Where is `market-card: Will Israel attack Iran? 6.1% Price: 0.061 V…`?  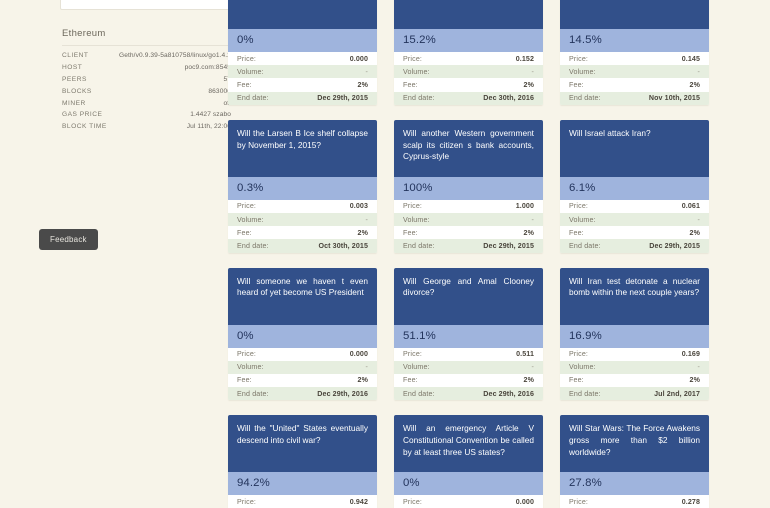 market-card: Will Israel attack Iran? 6.1% Price: 0.061 V… is located at coordinates (634, 186).